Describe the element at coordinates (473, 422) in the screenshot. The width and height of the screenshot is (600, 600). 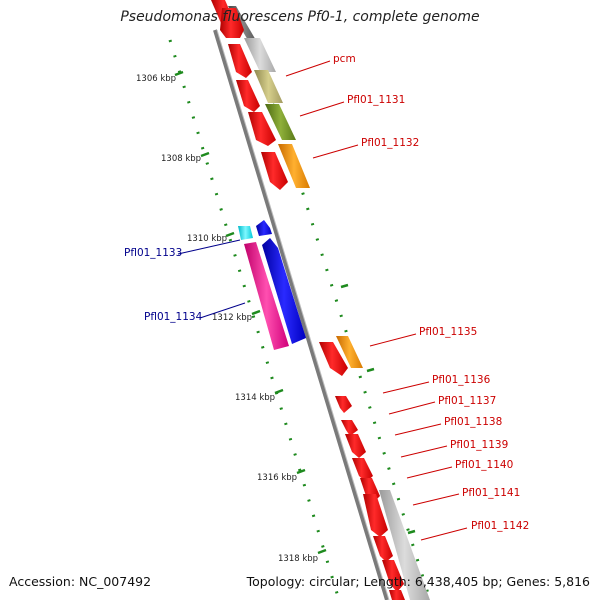
I see `gene-label-pfl01-1138: Pfl01_1138` at that location.